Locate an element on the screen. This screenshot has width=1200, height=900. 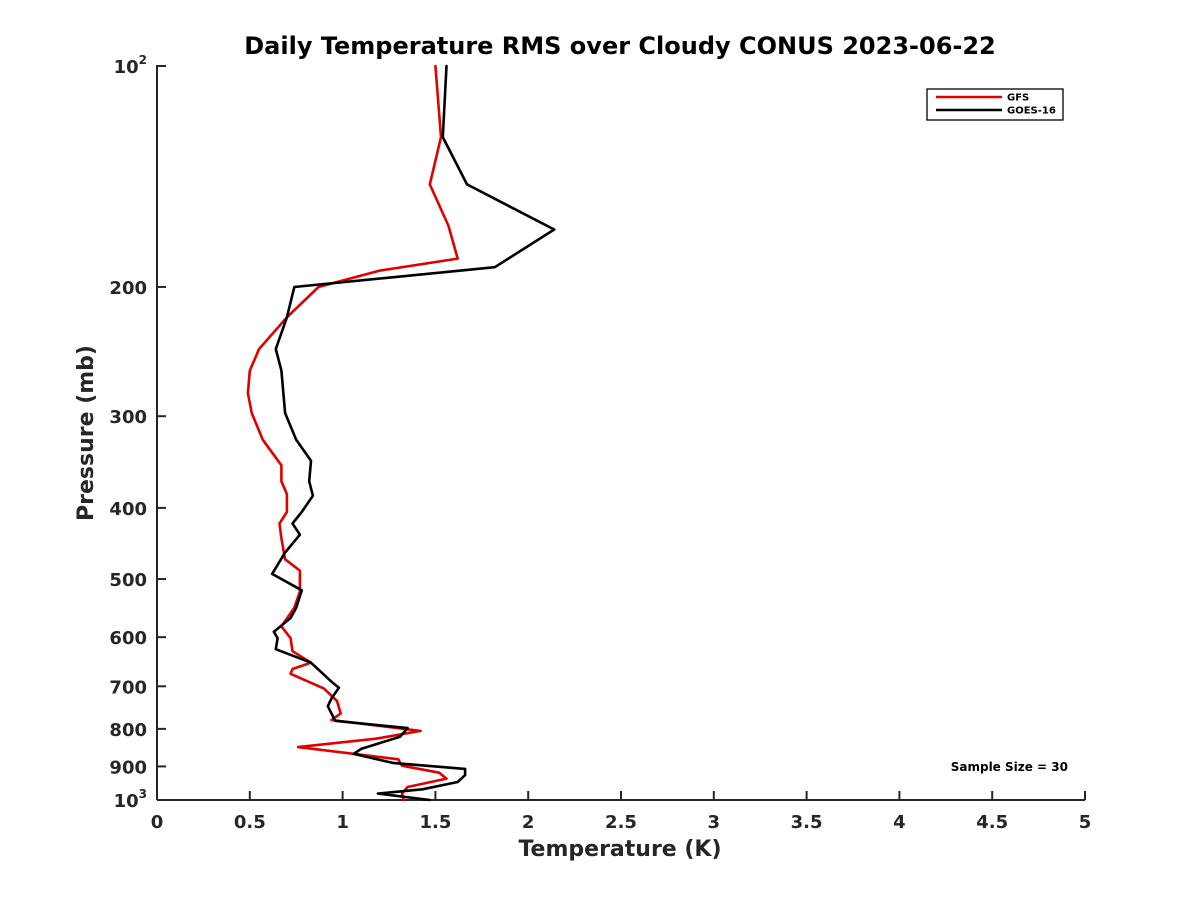
y-tick-label: 800 is located at coordinates (128, 730).